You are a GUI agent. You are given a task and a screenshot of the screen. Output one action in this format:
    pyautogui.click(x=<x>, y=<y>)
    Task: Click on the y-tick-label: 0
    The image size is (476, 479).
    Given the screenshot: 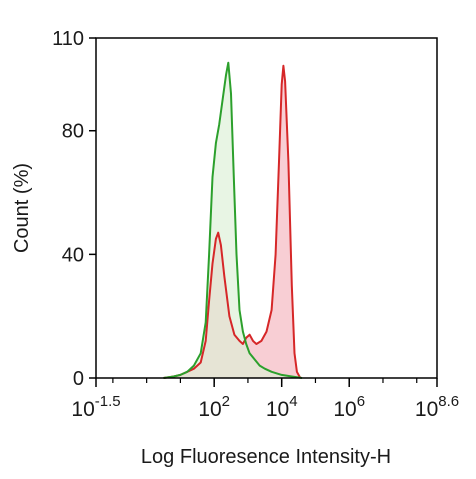 What is the action you would take?
    pyautogui.click(x=78, y=379)
    